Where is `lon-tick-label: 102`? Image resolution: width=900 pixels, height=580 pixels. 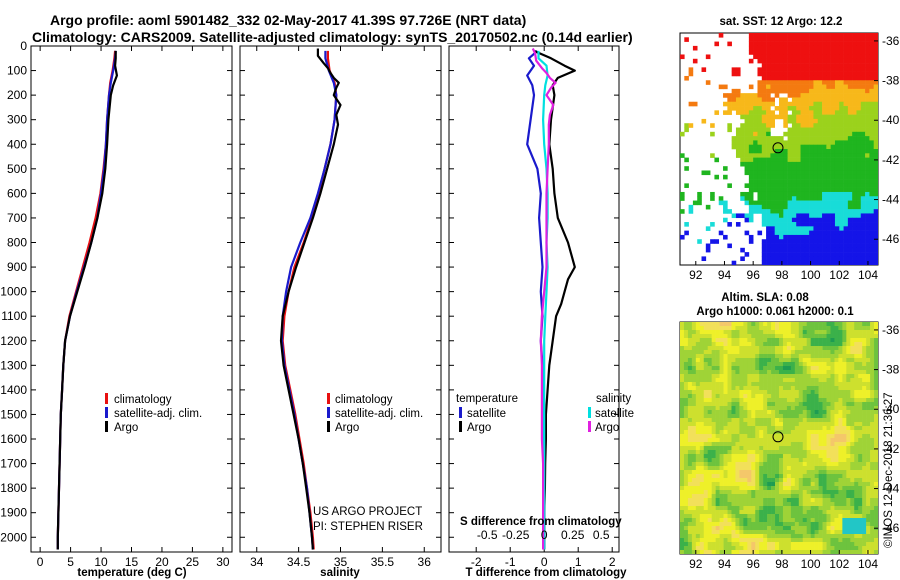 lon-tick-label: 102 is located at coordinates (839, 275).